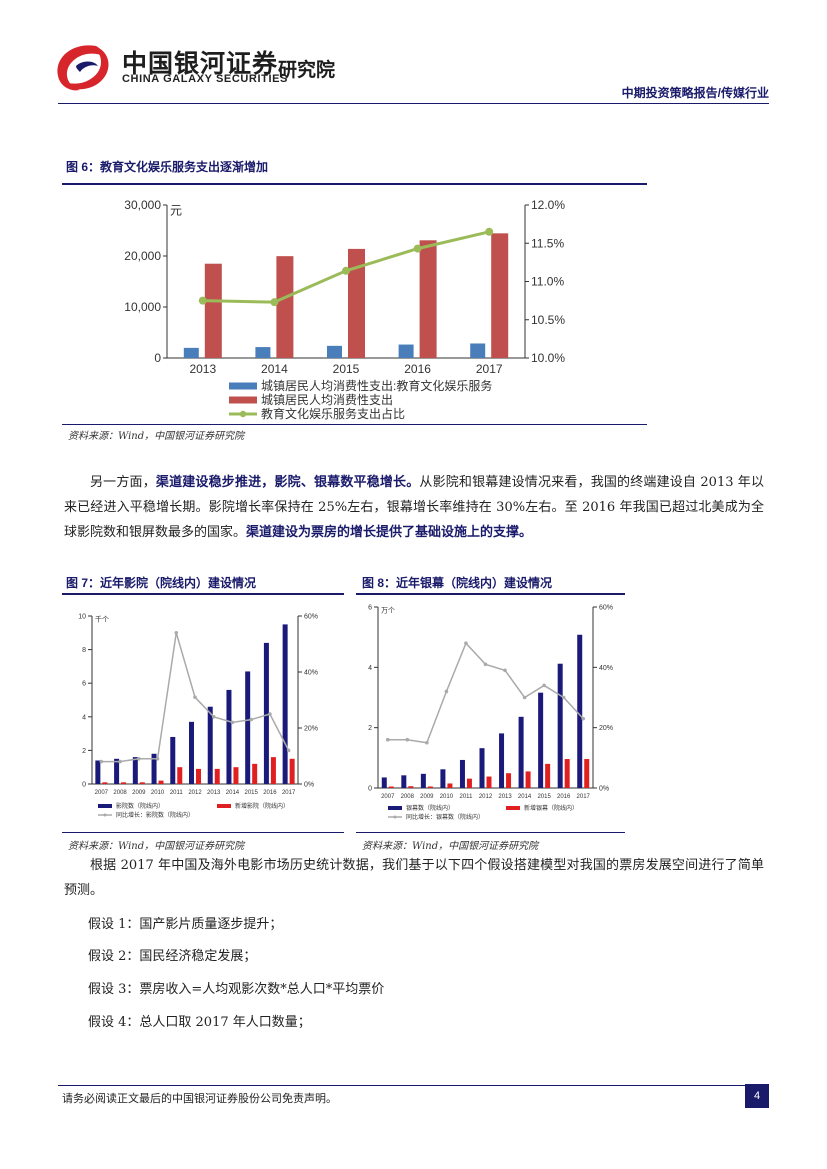 The image size is (827, 1169). What do you see at coordinates (105, 815) in the screenshot?
I see `legend-swatch-marker` at bounding box center [105, 815].